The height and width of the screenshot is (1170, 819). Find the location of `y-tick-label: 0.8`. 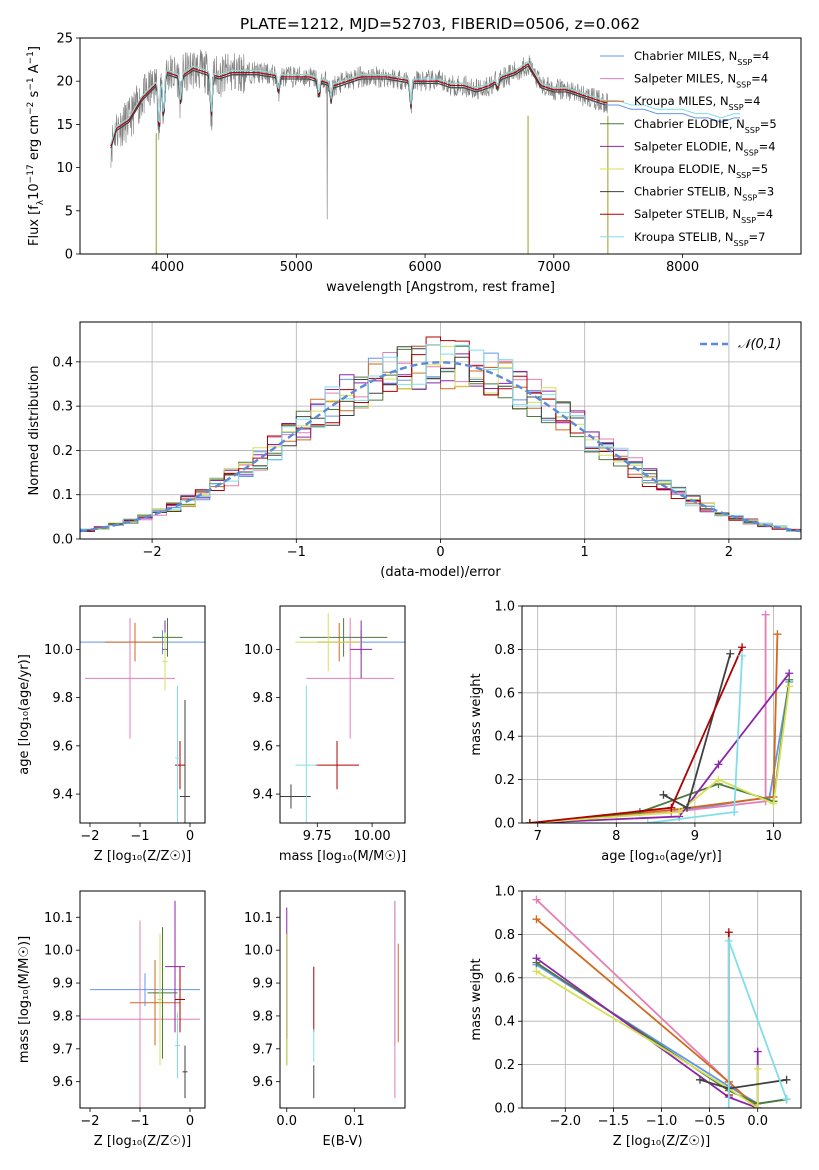

y-tick-label: 0.8 is located at coordinates (504, 935).